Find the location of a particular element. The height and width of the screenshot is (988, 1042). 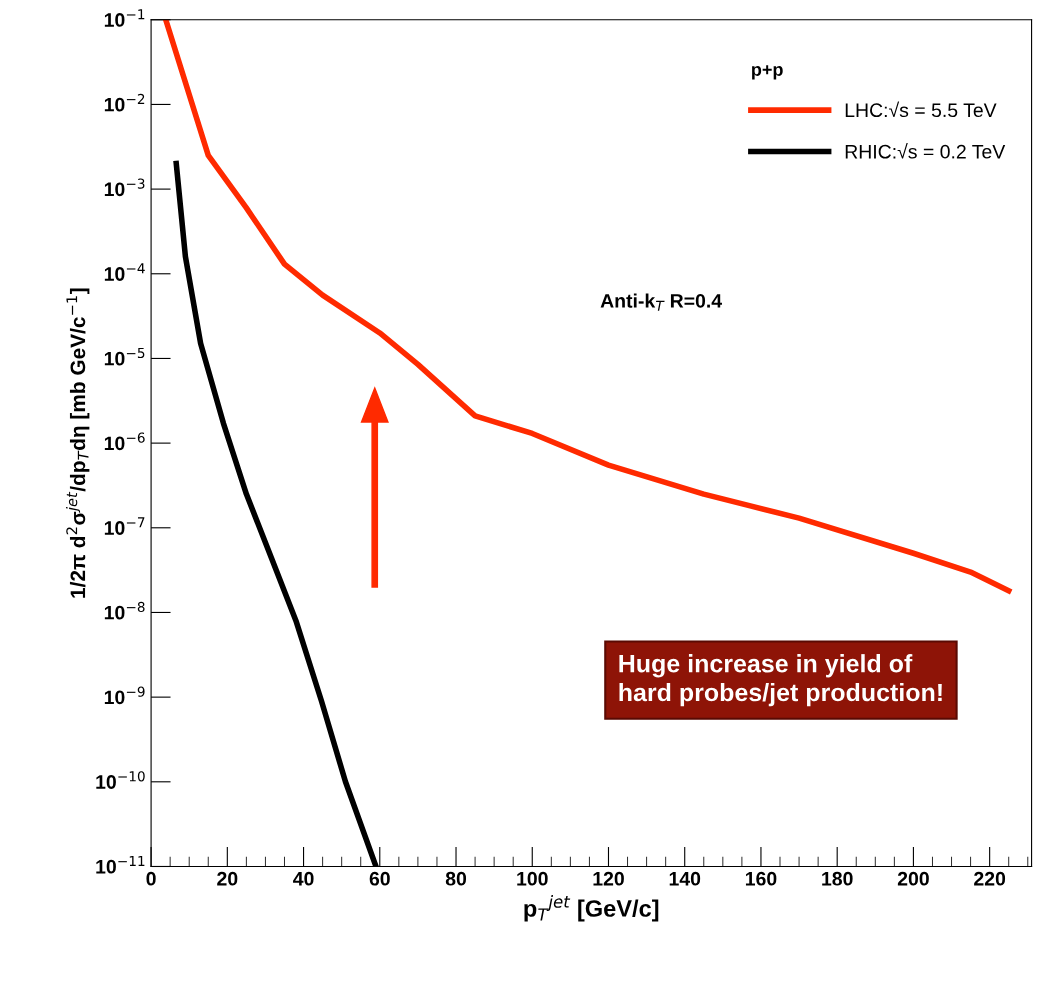

x-axis-title: p$_{T}$$^{jet}$ [GeV/c] is located at coordinates (591, 908).